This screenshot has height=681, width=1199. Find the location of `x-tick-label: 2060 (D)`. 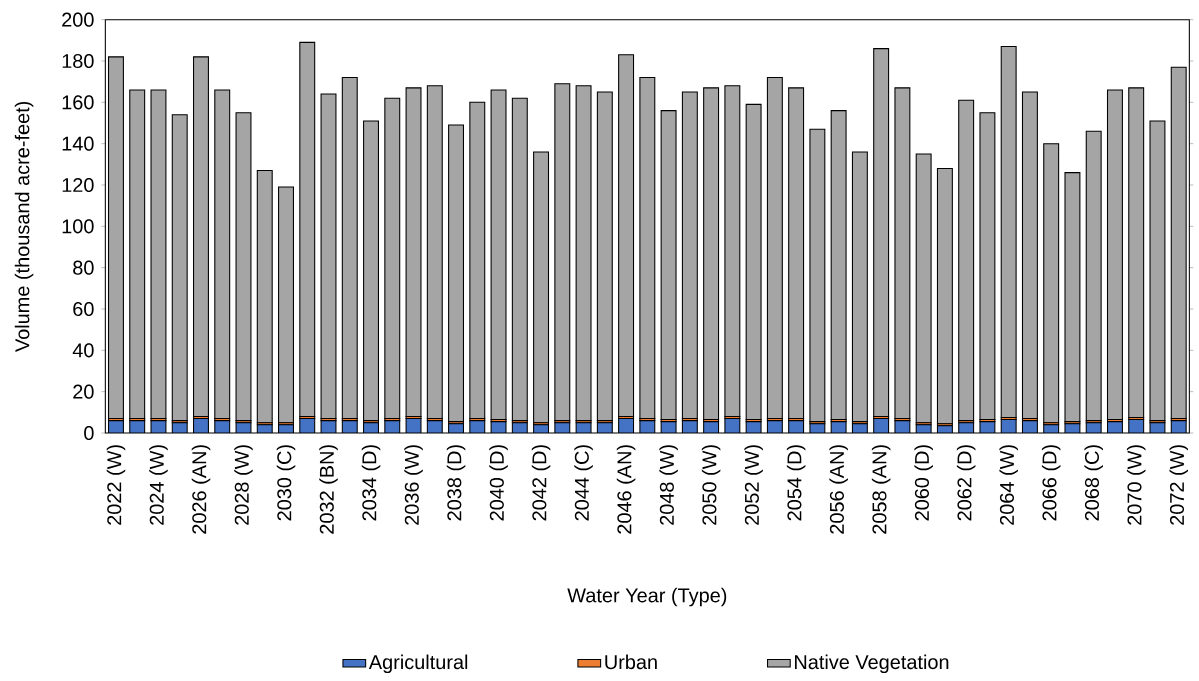

x-tick-label: 2060 (D) is located at coordinates (923, 483).